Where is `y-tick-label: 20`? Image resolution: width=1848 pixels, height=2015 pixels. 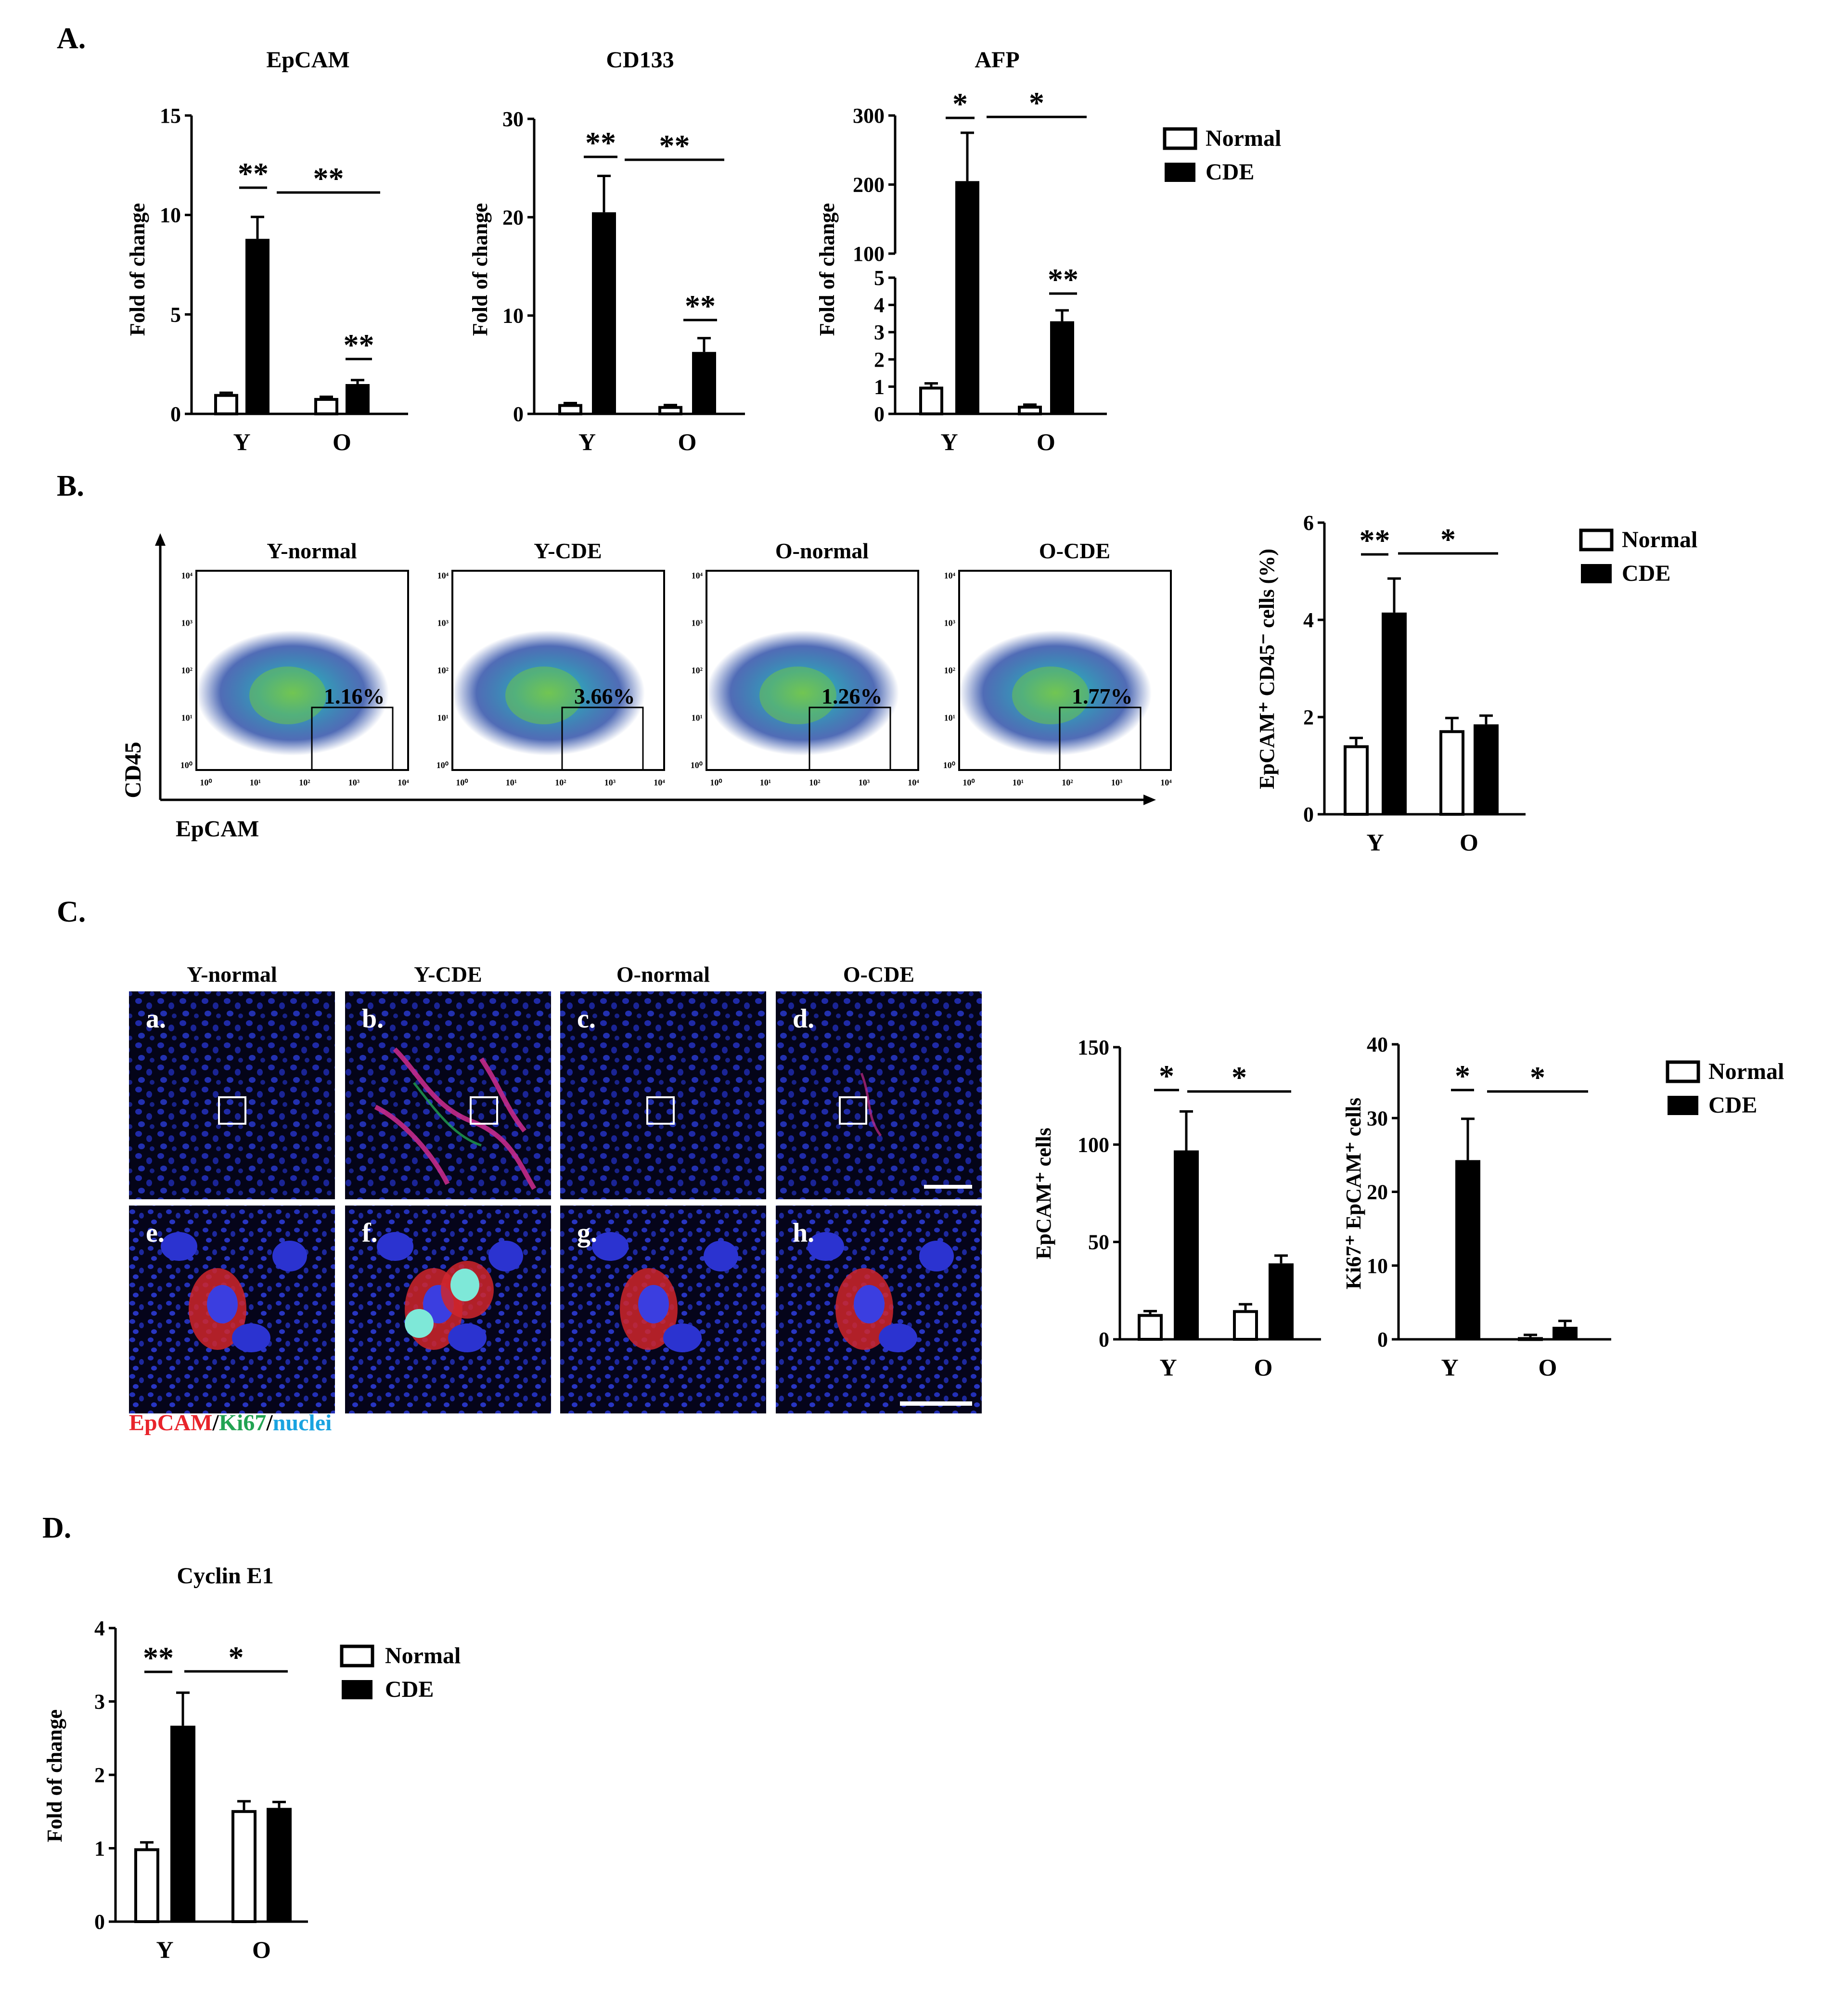
y-tick-label: 20 is located at coordinates (1377, 1192).